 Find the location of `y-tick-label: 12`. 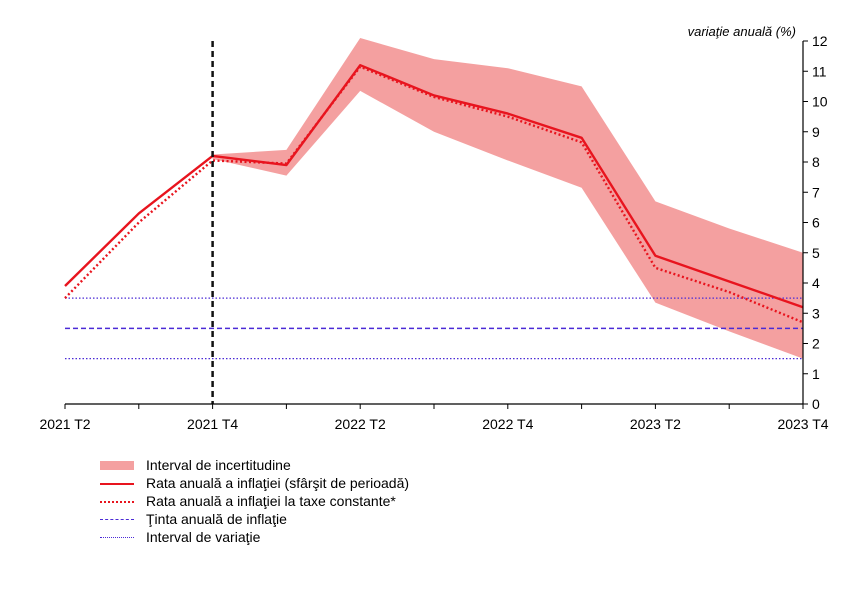

y-tick-label: 12 is located at coordinates (820, 41).